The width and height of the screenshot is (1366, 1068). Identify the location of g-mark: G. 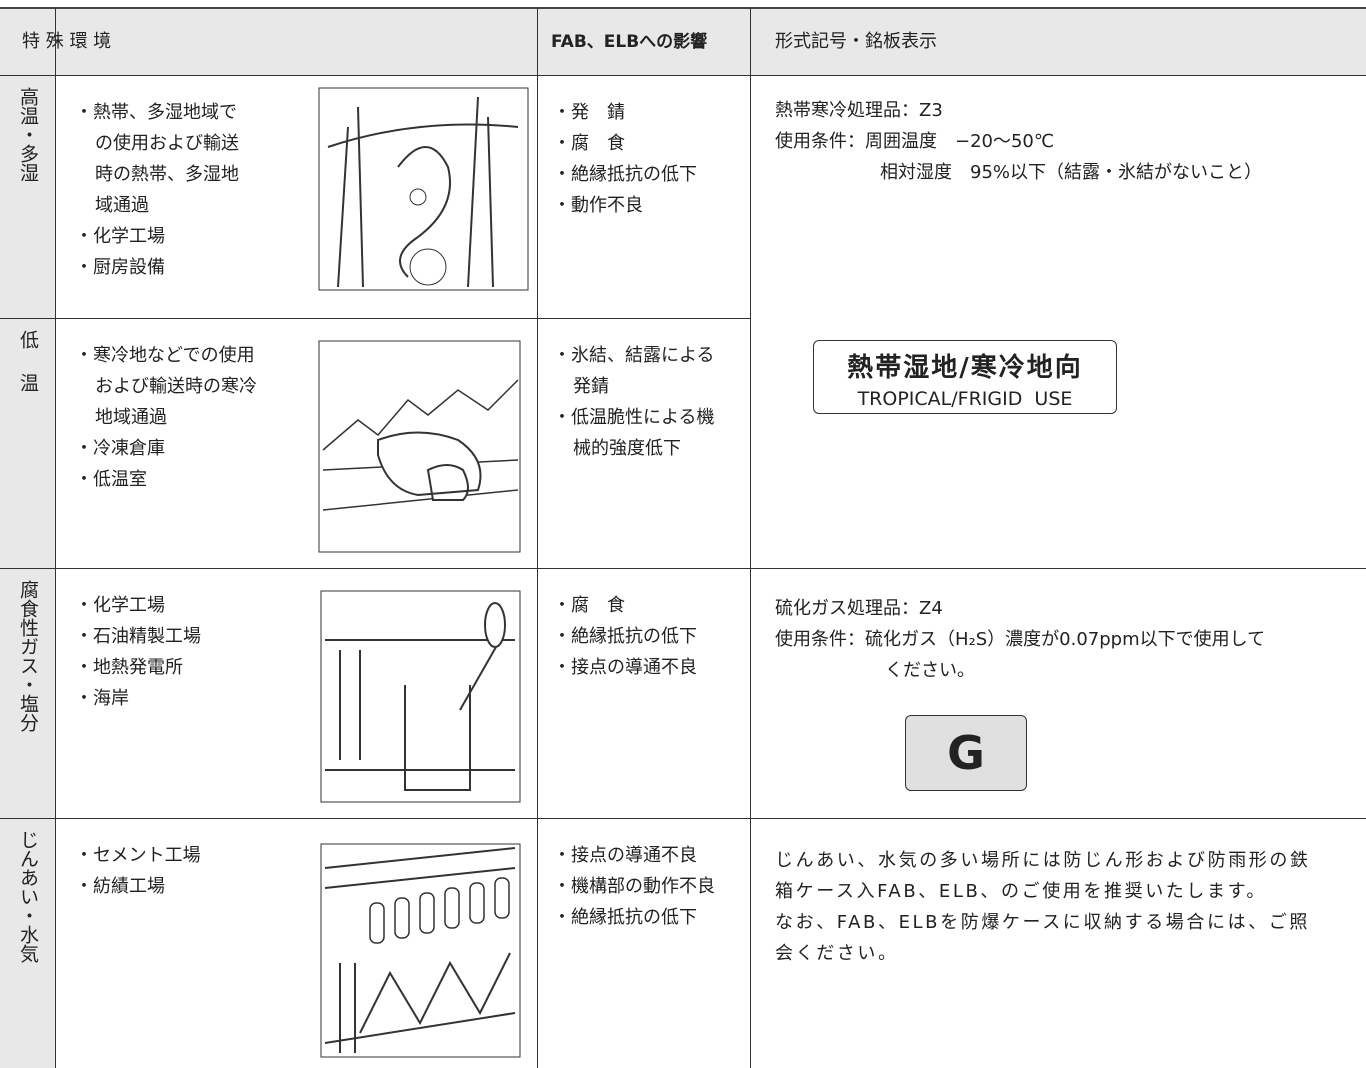
(966, 753).